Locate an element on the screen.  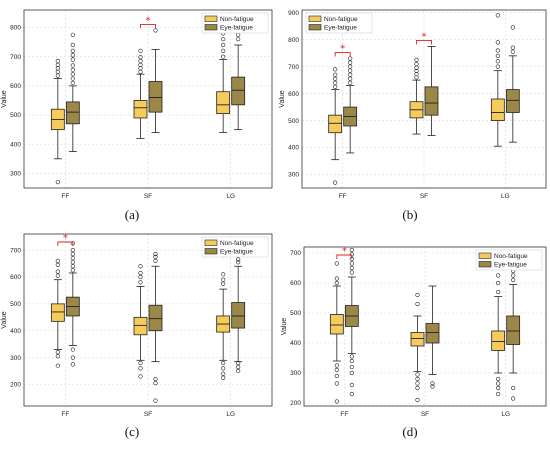
y-axis-label: Value is located at coordinates (282, 98).